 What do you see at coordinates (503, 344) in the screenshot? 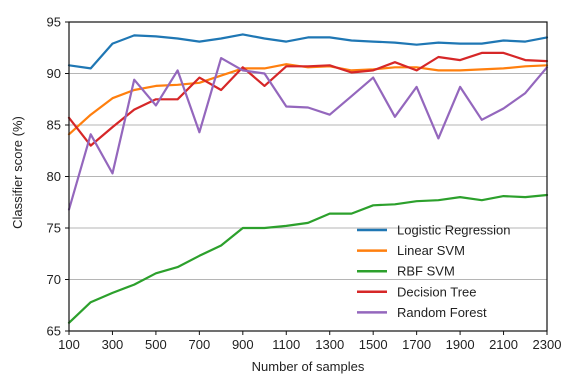
I see `x-tick-label: 2100` at bounding box center [503, 344].